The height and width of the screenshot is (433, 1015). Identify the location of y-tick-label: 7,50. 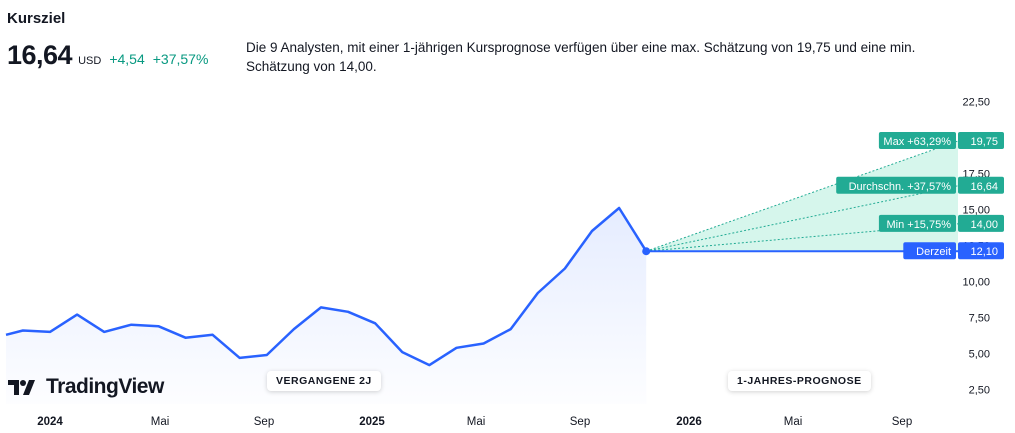
(979, 319).